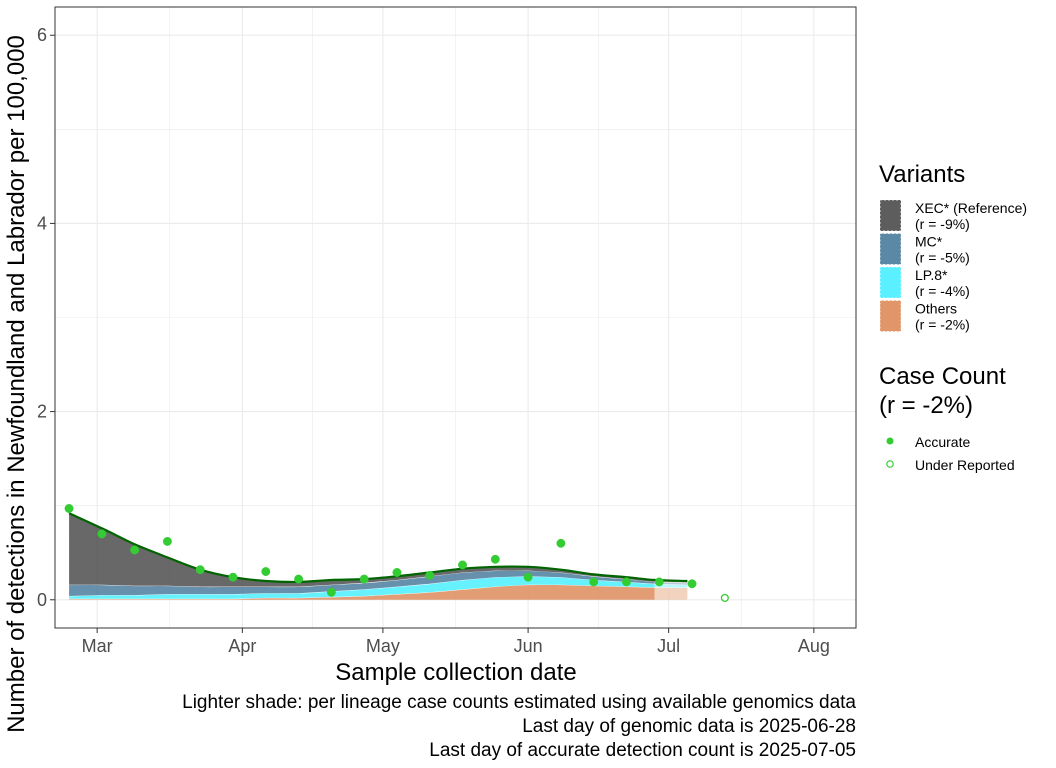  I want to click on y-tick-label: 6, so click(42, 35).